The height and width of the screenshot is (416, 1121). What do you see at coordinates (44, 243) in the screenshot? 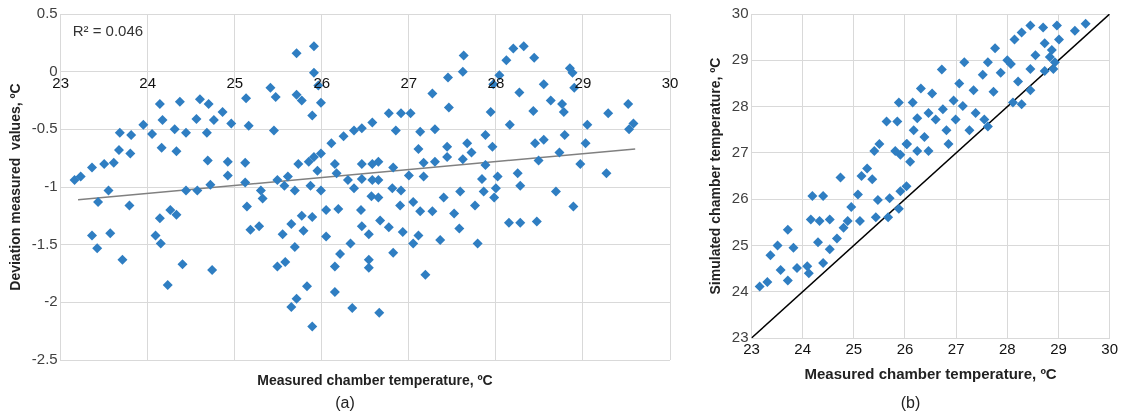
I see `y-tick-label: -1.5` at bounding box center [44, 243].